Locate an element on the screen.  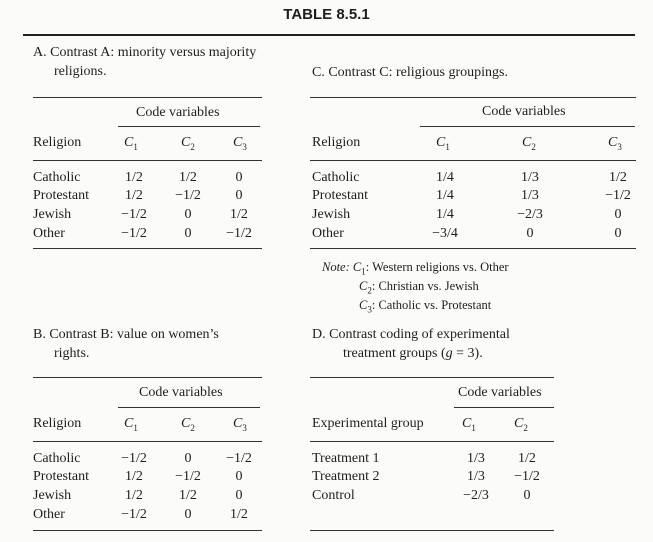
section-a-row-label: Other is located at coordinates (49, 233).